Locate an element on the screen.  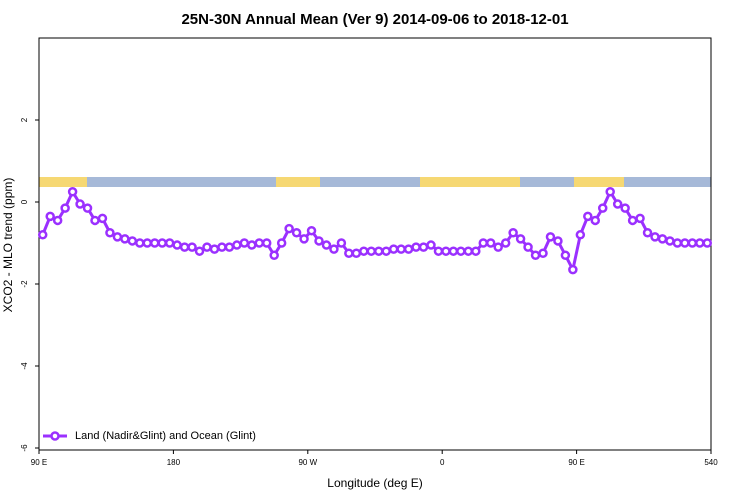
y-tick-label: -2 is located at coordinates (24, 284).